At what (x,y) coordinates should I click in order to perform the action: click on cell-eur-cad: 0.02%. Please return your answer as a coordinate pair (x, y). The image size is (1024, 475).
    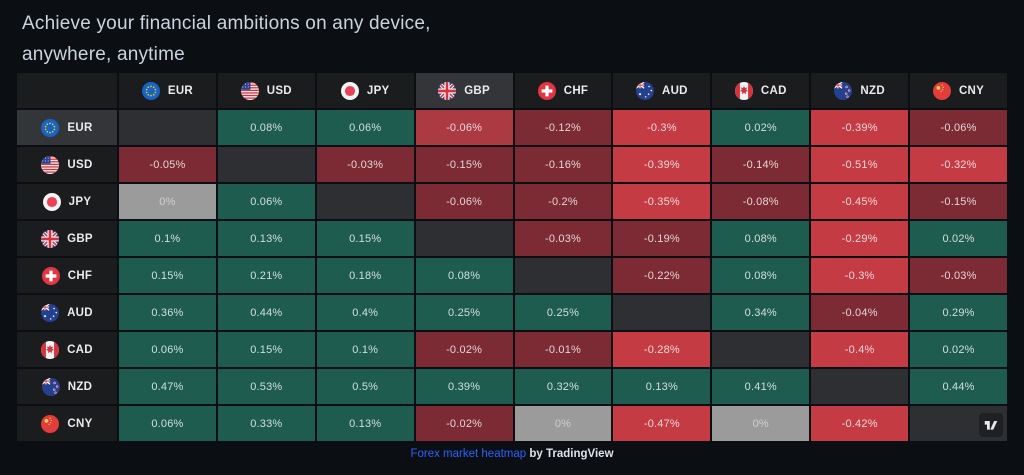
    Looking at the image, I should click on (761, 127).